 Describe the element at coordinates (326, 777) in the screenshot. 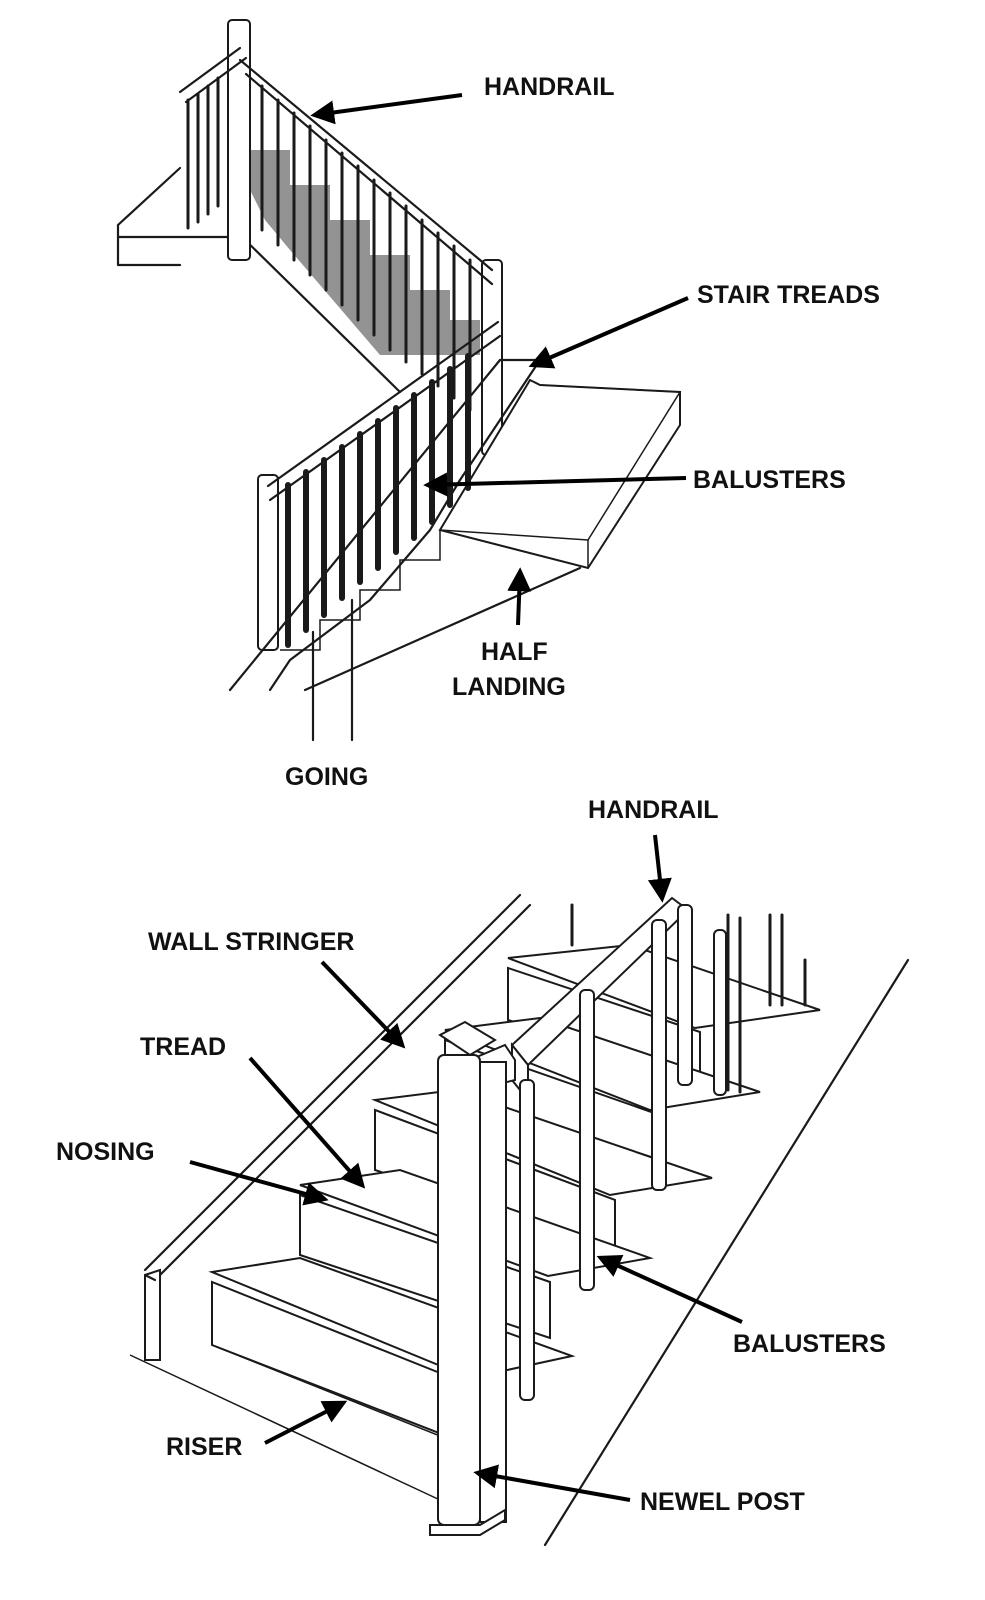

I see `going-label: GOING` at that location.